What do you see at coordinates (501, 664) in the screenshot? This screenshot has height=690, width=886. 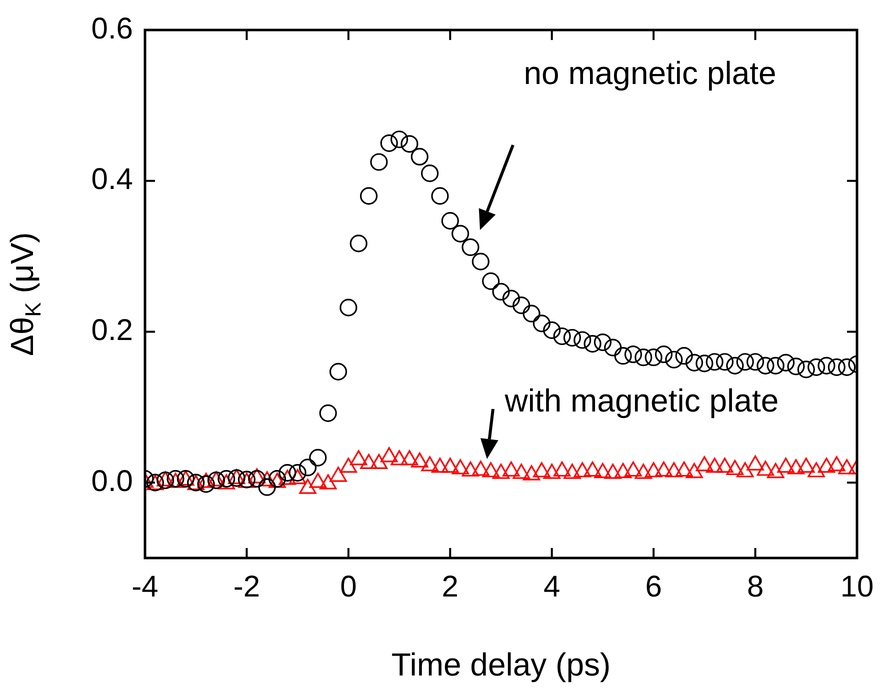 I see `x-axis-title: Time delay (ps)` at bounding box center [501, 664].